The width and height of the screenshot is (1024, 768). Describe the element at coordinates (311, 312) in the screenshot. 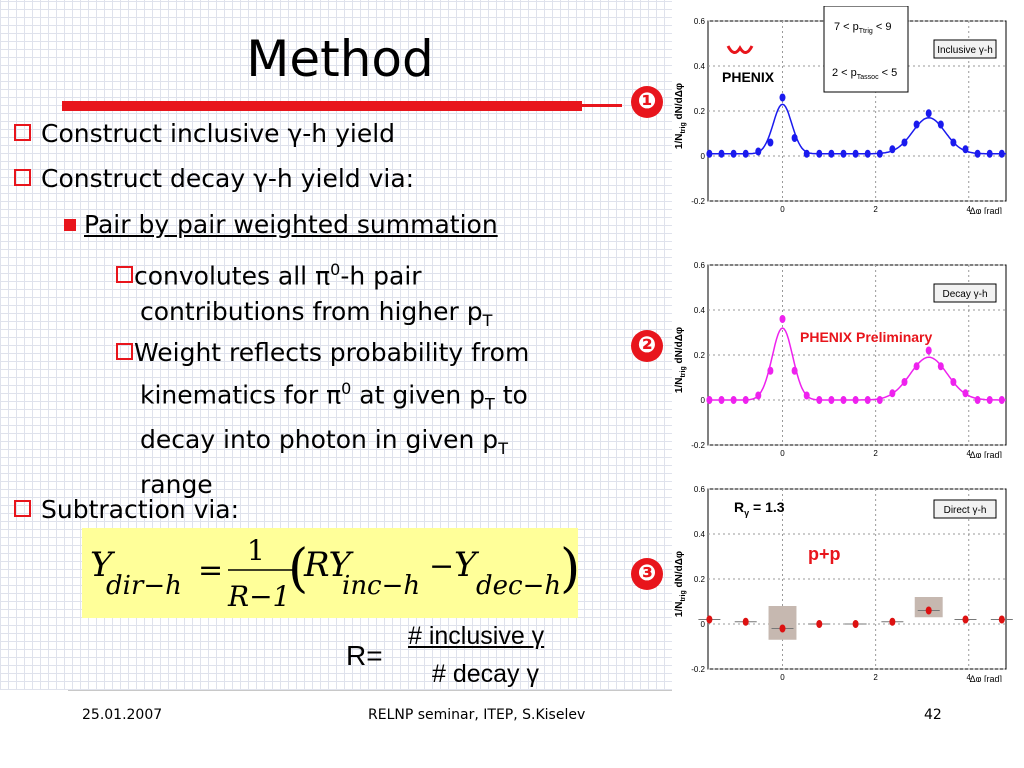

I see `bullet-text: contributions from higher p` at that location.